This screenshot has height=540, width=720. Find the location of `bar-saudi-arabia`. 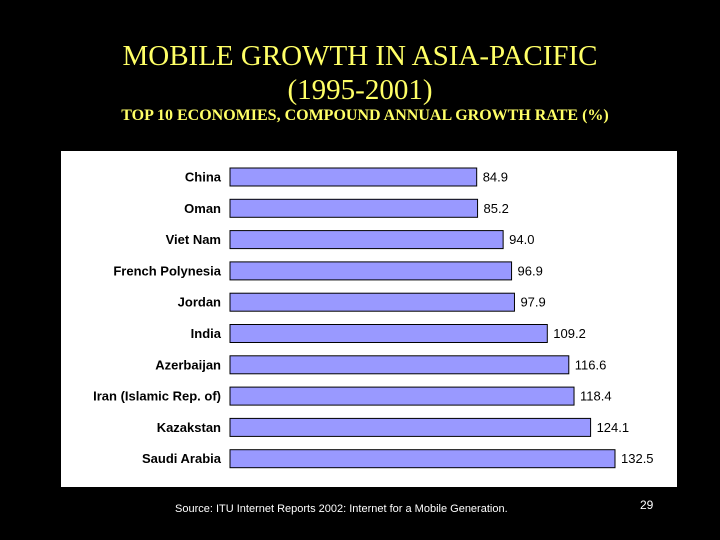

bar-saudi-arabia is located at coordinates (422, 459).